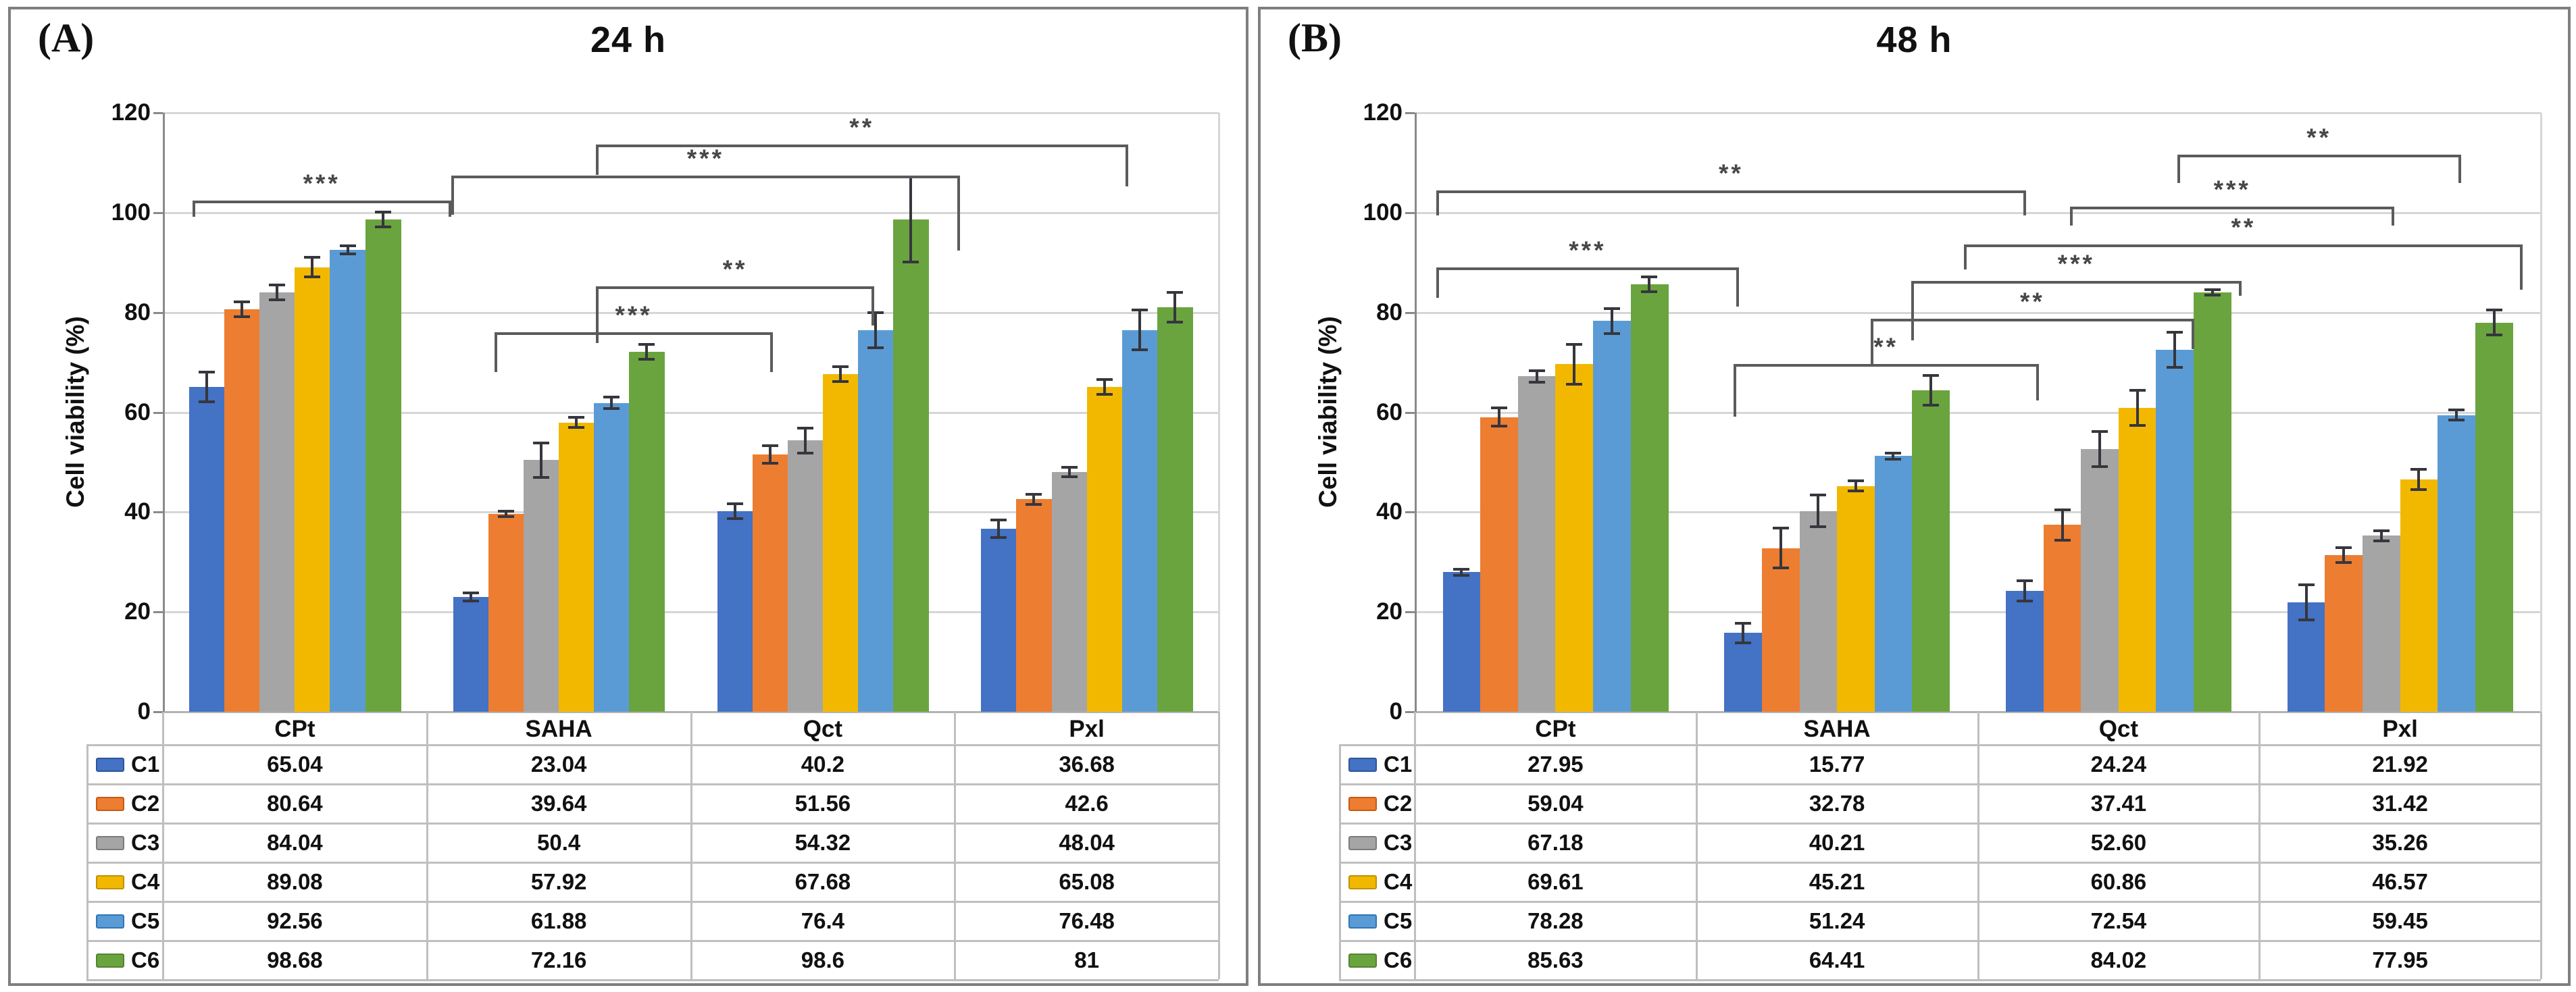 Image resolution: width=2576 pixels, height=992 pixels. I want to click on table-cell-cpt-c6: 85.63, so click(1555, 959).